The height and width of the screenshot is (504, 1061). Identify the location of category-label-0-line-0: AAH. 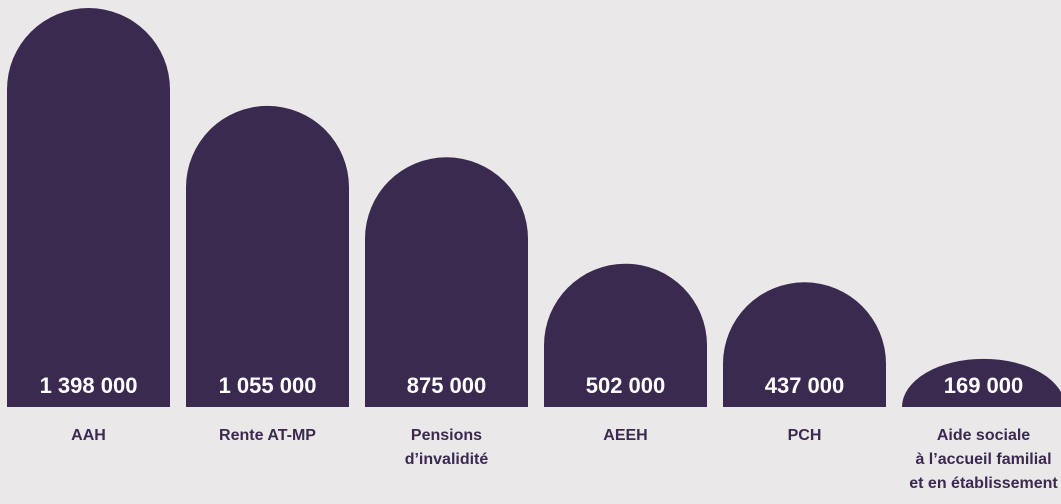
(88, 435).